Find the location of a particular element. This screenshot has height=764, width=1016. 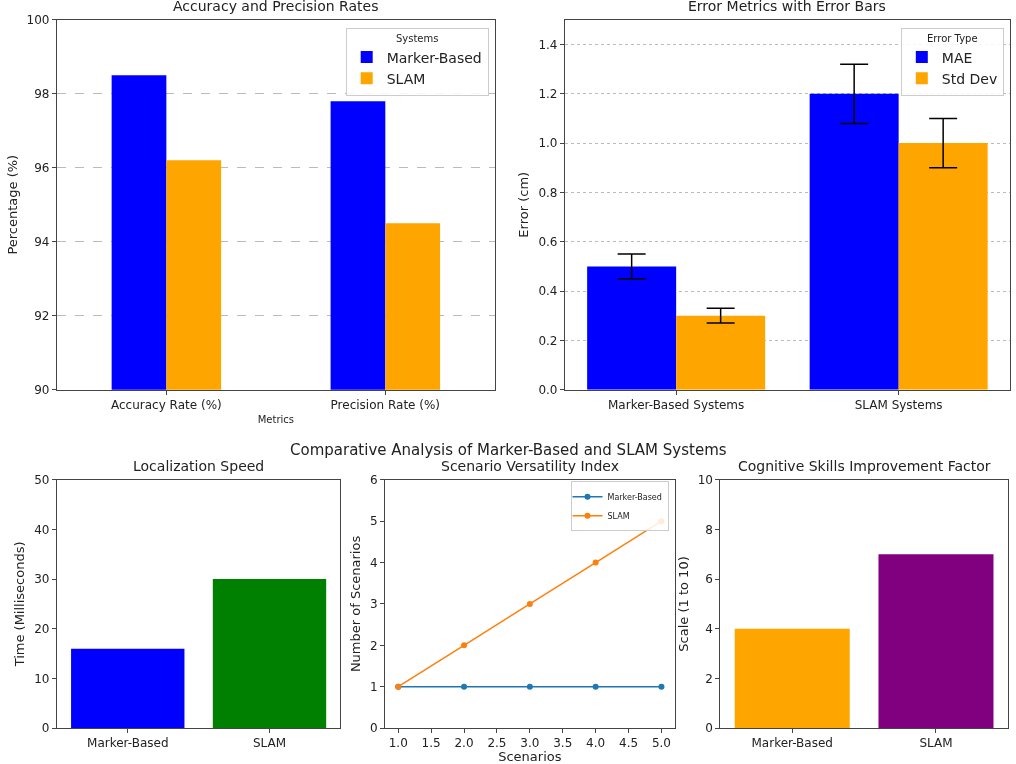

y-tick-label: 1.4 is located at coordinates (548, 44).